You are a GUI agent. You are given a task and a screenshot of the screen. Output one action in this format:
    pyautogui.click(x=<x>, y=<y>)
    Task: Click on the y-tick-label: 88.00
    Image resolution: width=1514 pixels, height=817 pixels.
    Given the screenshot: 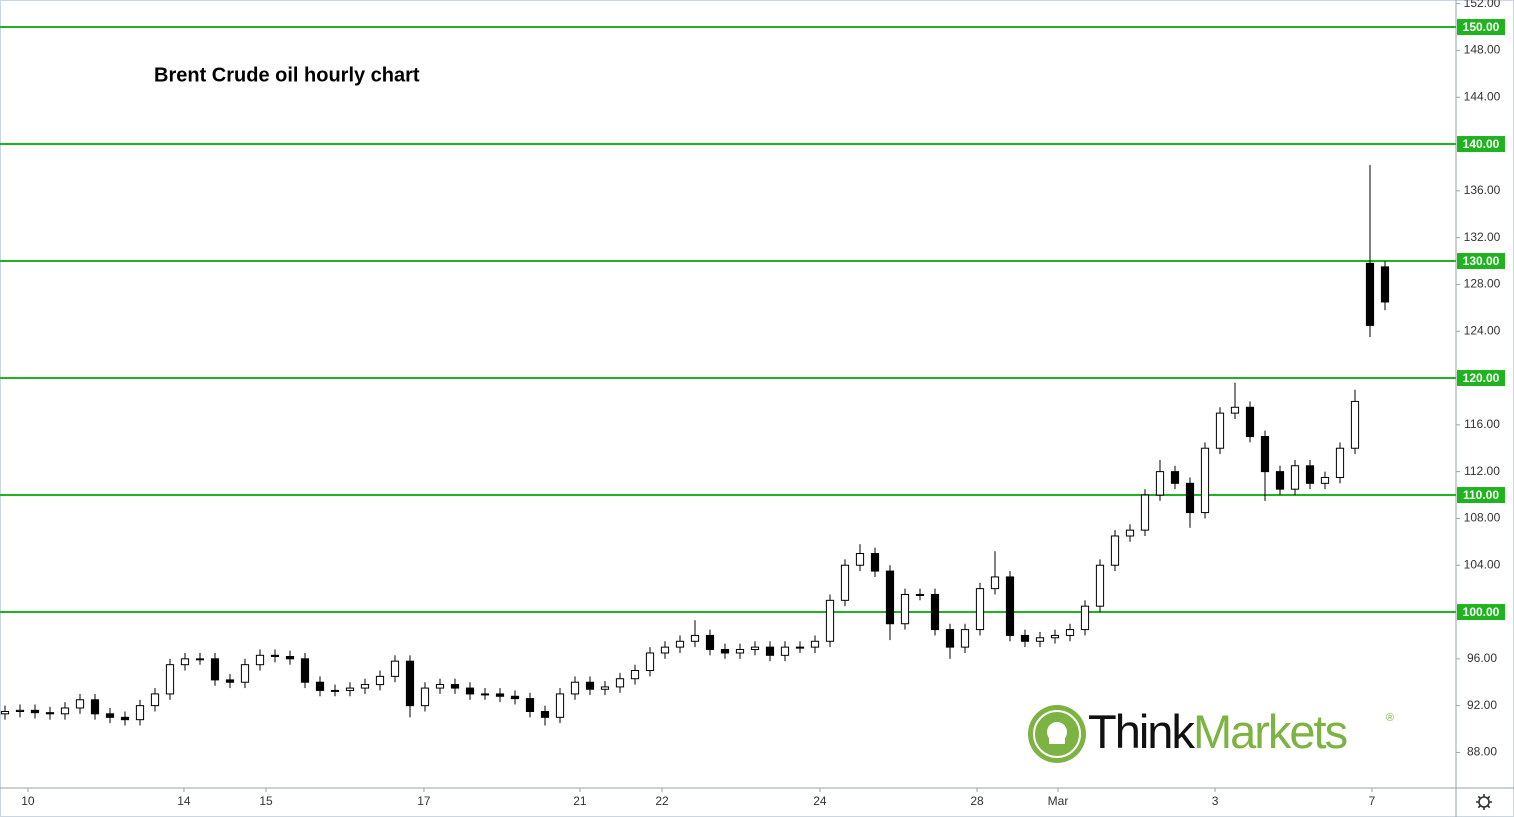 What is the action you would take?
    pyautogui.click(x=1482, y=752)
    